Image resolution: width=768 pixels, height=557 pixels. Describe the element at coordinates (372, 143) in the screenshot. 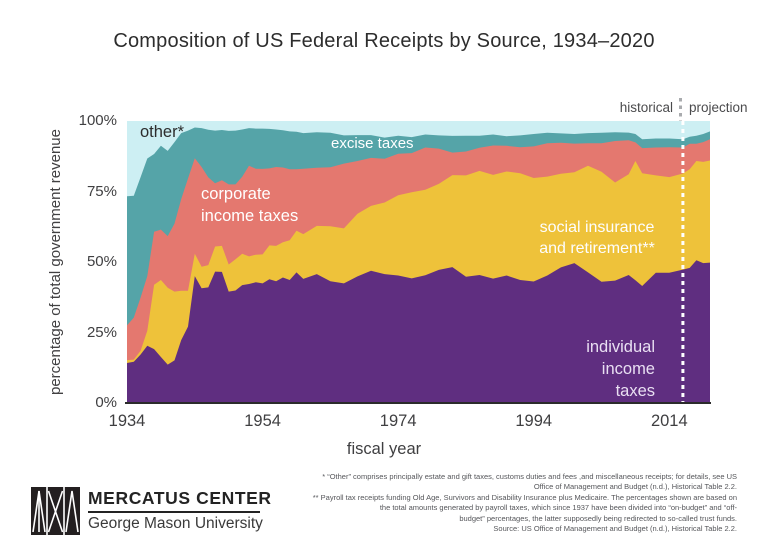

I see `area-label-excise-taxes: excise taxes` at that location.